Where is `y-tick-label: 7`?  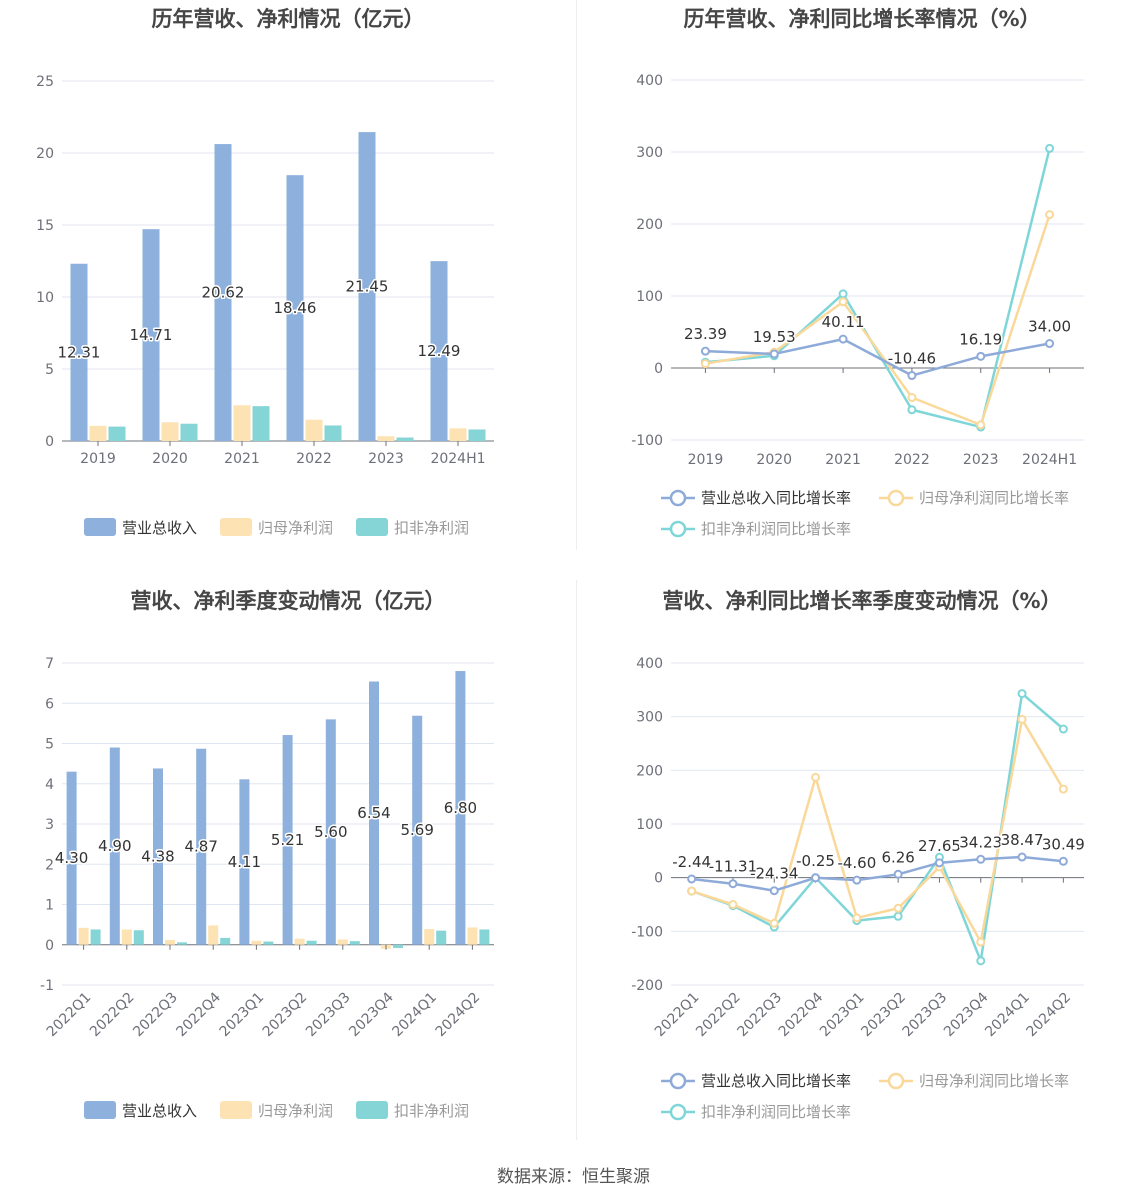
y-tick-label: 7 is located at coordinates (49, 664).